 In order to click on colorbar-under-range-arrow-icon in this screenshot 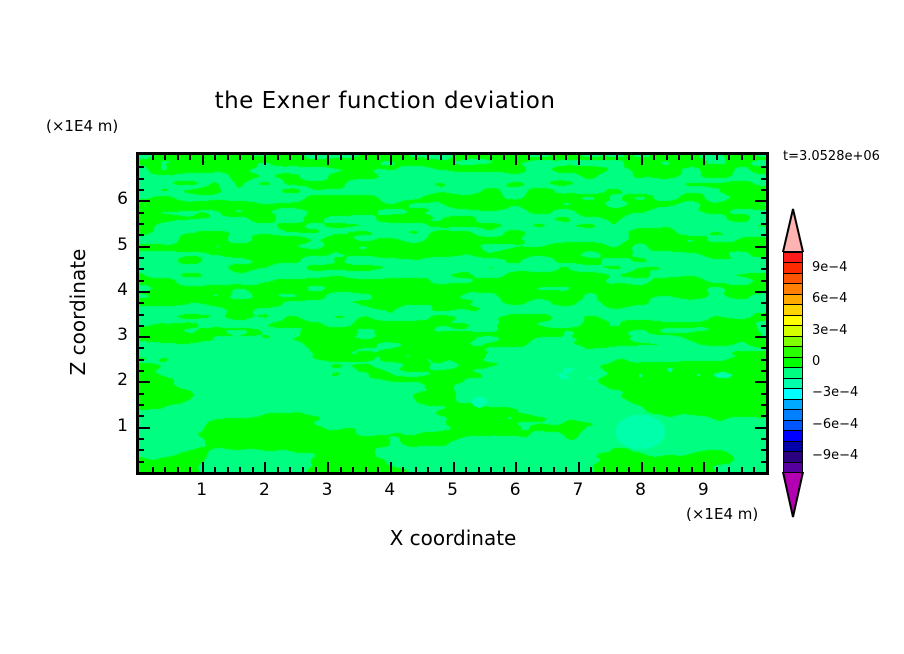, I will do `click(793, 494)`.